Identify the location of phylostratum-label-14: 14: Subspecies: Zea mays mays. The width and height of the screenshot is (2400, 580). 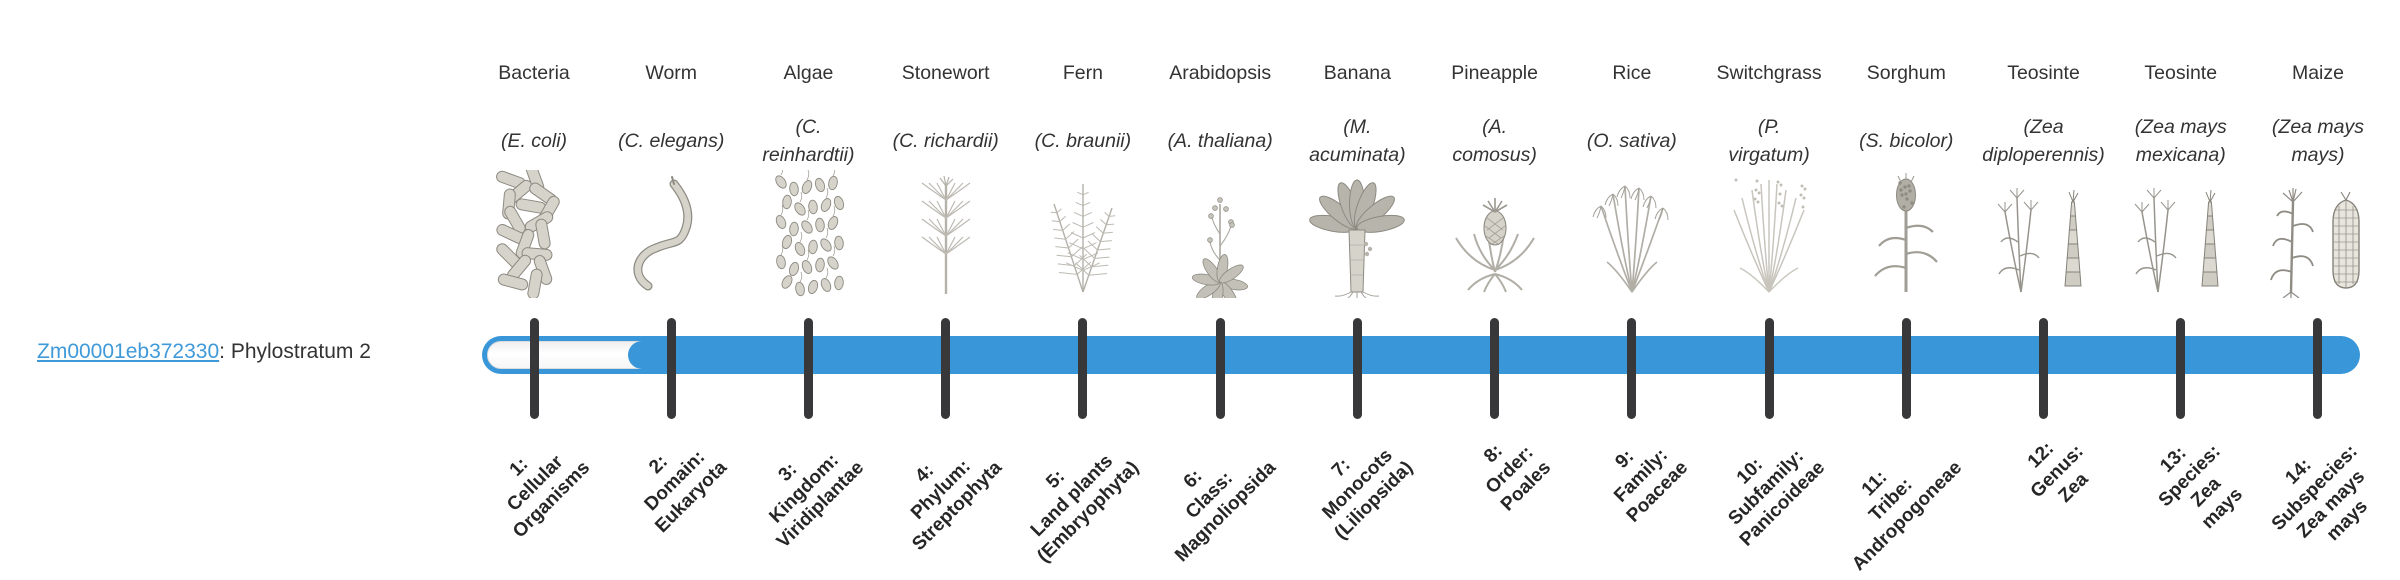
(2323, 496).